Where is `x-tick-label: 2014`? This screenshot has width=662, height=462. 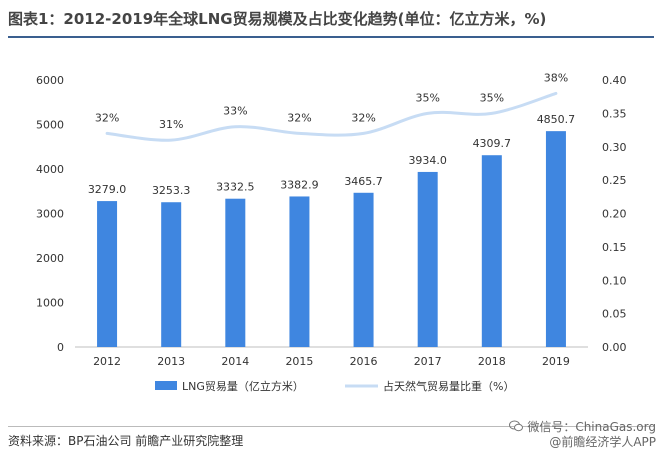
x-tick-label: 2014 is located at coordinates (235, 361).